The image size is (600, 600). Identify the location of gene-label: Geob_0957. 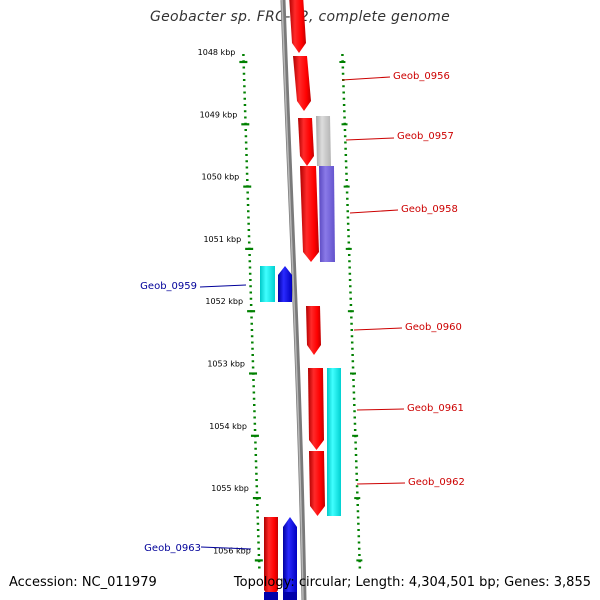
(425, 136).